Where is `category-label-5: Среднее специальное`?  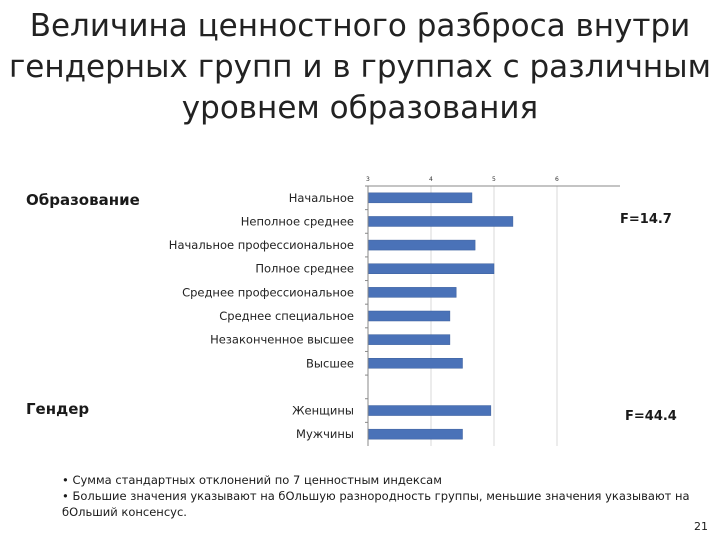 category-label-5: Среднее специальное is located at coordinates (286, 316).